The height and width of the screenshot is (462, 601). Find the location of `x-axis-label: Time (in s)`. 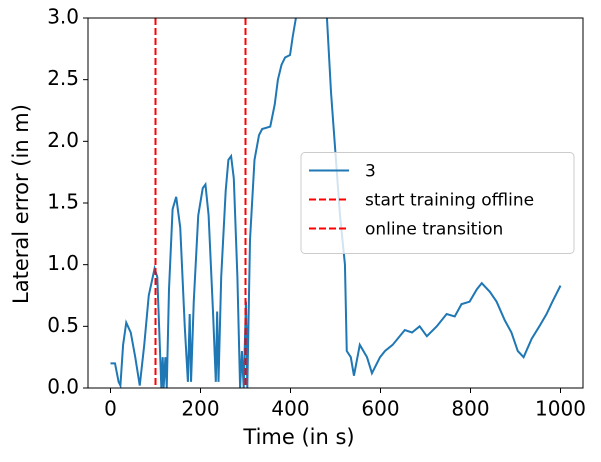

x-axis-label: Time (in s) is located at coordinates (298, 437).